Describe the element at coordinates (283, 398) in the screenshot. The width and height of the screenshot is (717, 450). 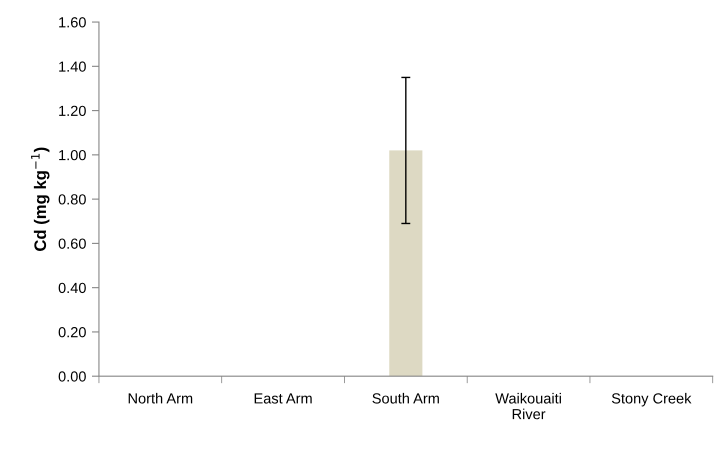
I see `x-tick-label: East Arm` at that location.